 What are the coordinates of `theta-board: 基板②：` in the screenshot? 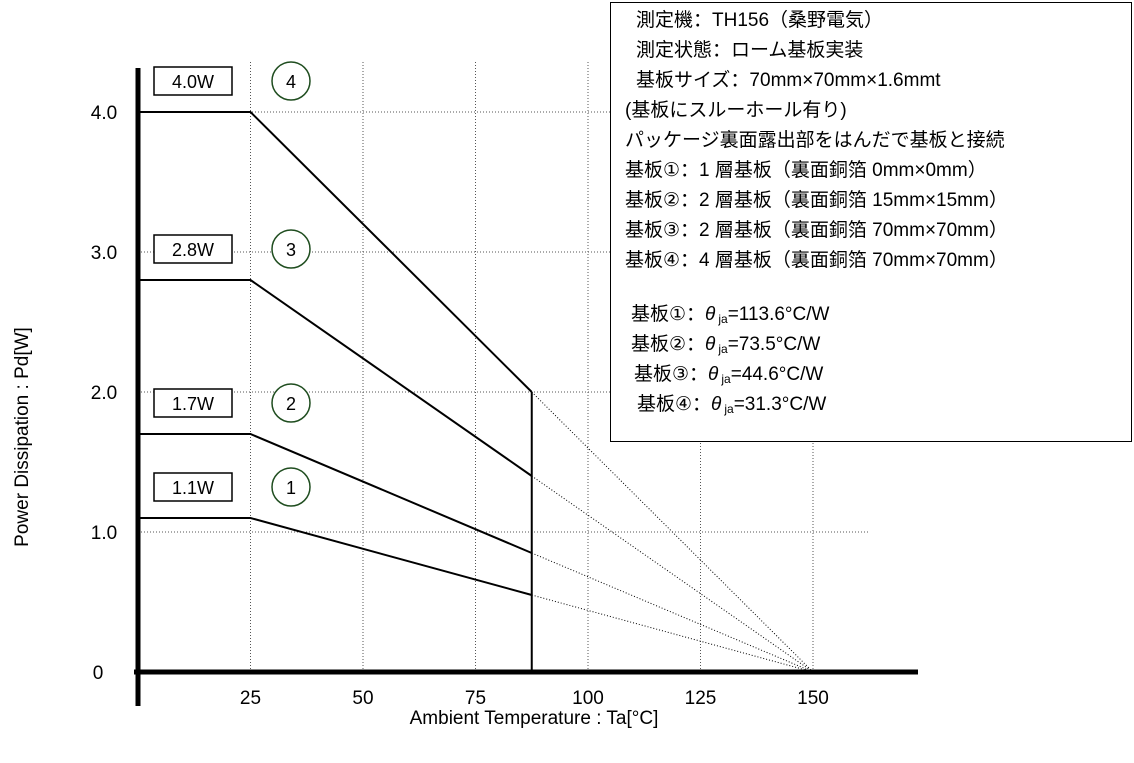 It's located at (668, 344).